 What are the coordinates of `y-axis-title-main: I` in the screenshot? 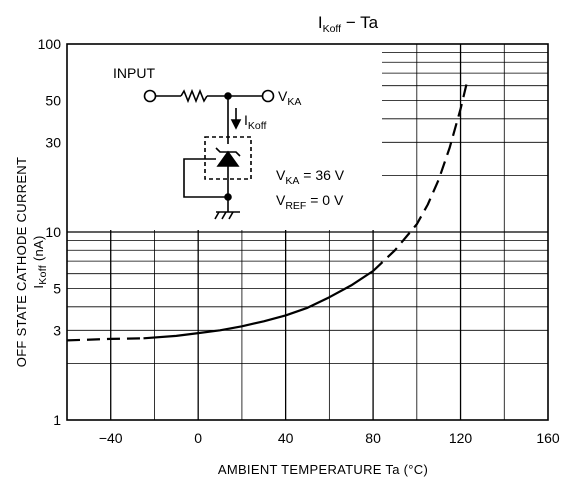 It's located at (38, 287).